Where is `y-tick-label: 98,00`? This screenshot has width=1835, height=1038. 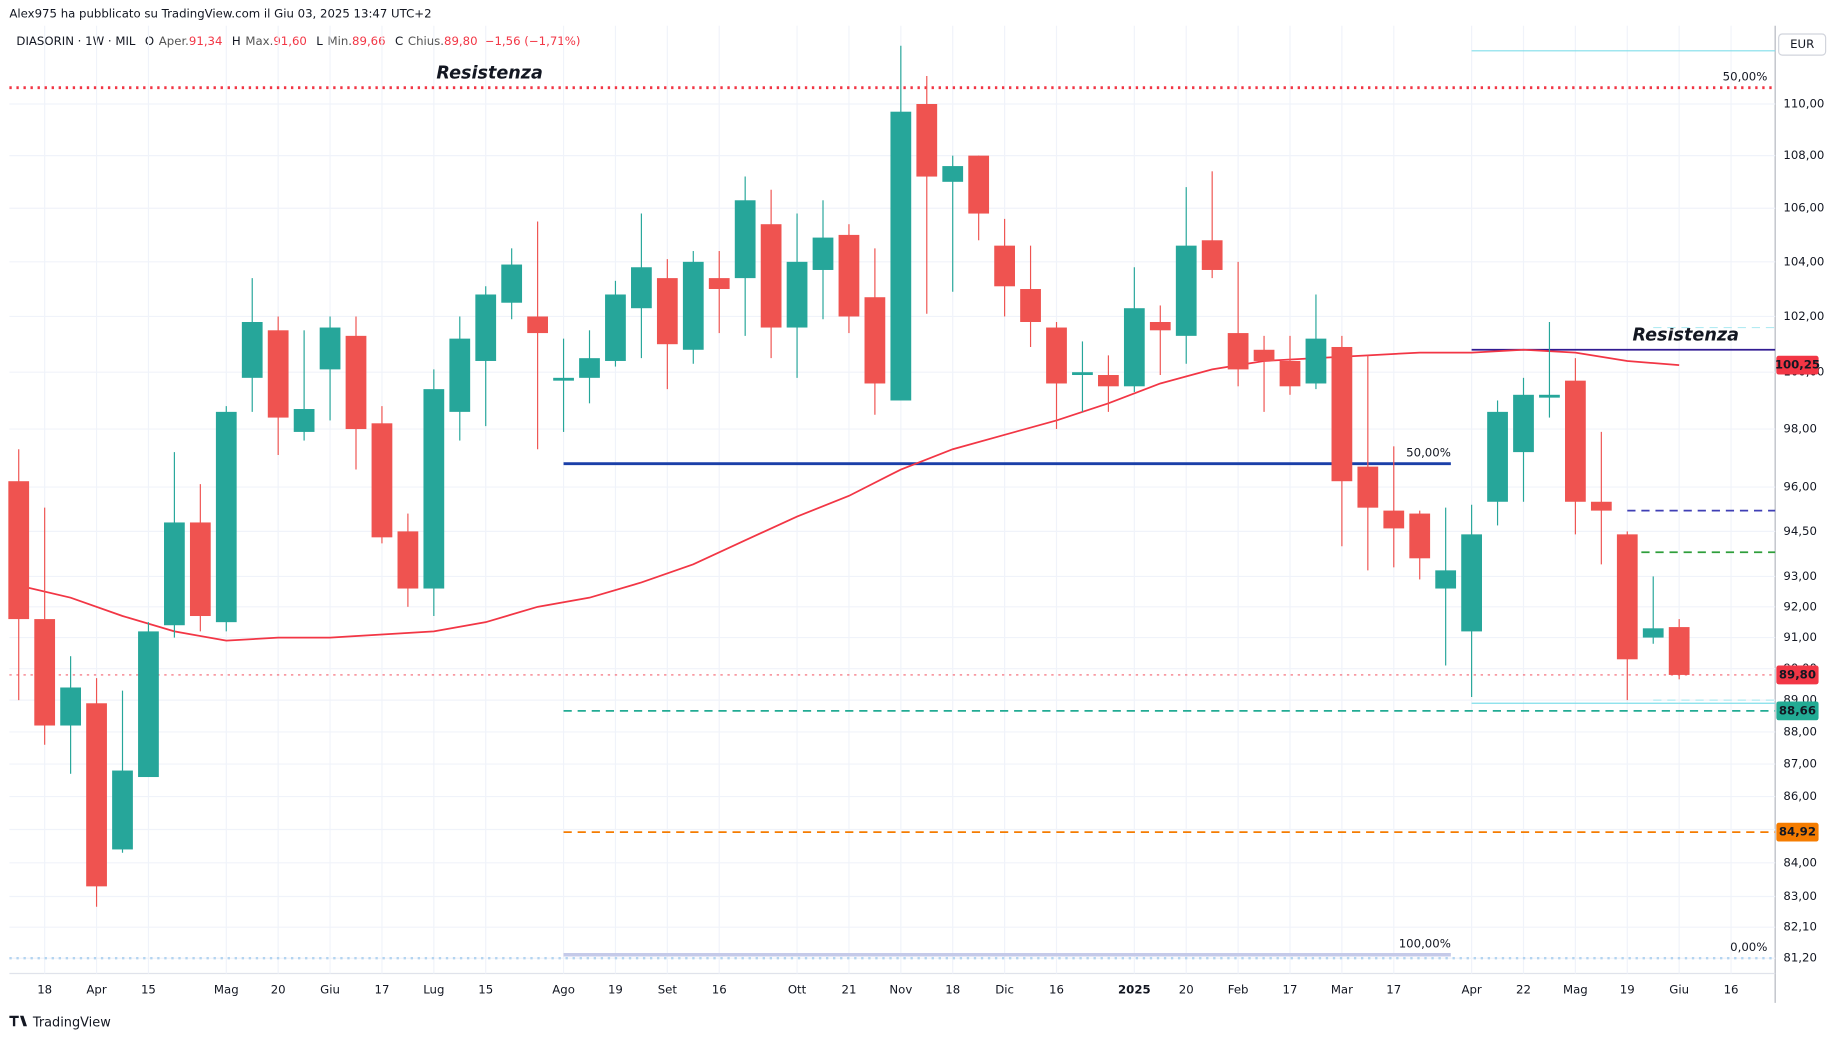
y-tick-label: 98,00 is located at coordinates (1800, 429).